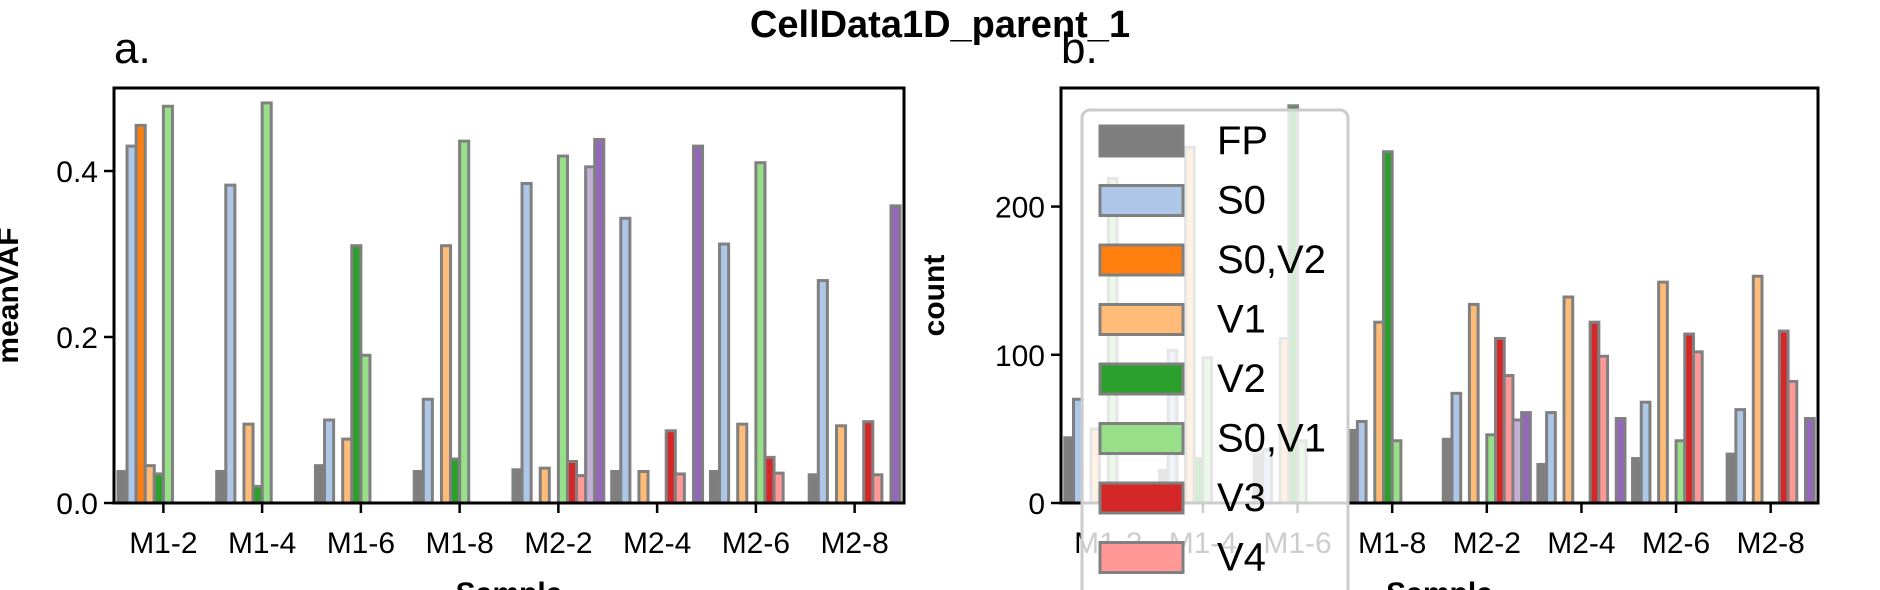 Image resolution: width=1880 pixels, height=590 pixels. What do you see at coordinates (1020, 356) in the screenshot?
I see `y-tick-label: 100` at bounding box center [1020, 356].